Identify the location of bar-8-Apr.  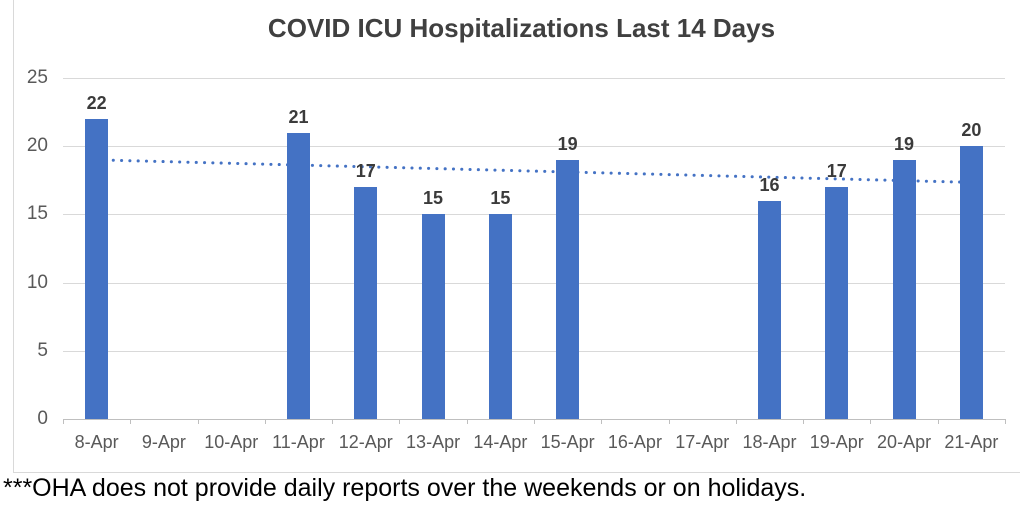
(97, 268).